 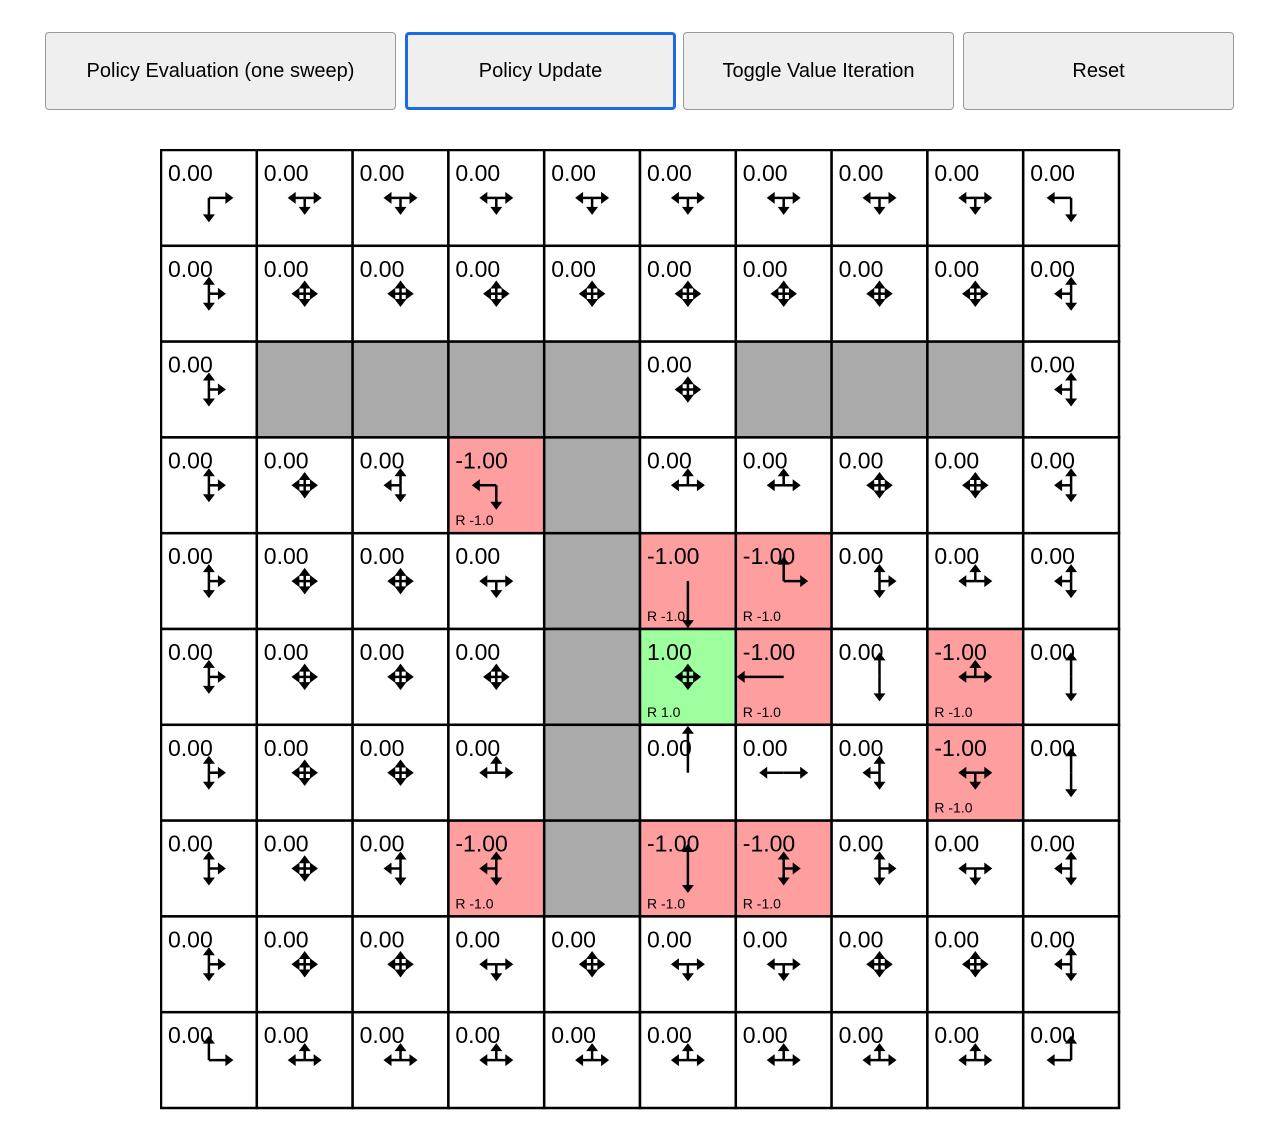 What do you see at coordinates (818, 71) in the screenshot?
I see `toggle-value-iteration-button: Toggle Value Iteration` at bounding box center [818, 71].